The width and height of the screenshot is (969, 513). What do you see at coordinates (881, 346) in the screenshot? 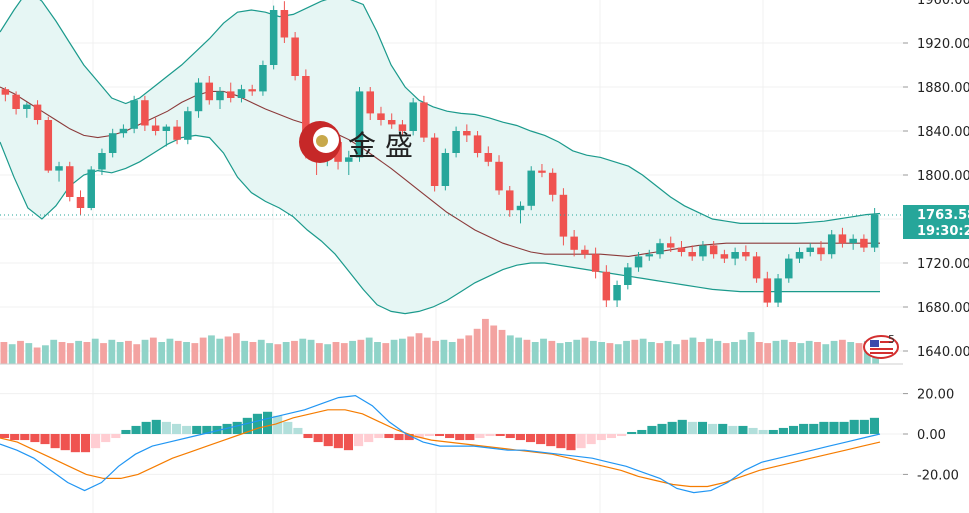
I see `us-flag-icon: 5` at bounding box center [881, 346].